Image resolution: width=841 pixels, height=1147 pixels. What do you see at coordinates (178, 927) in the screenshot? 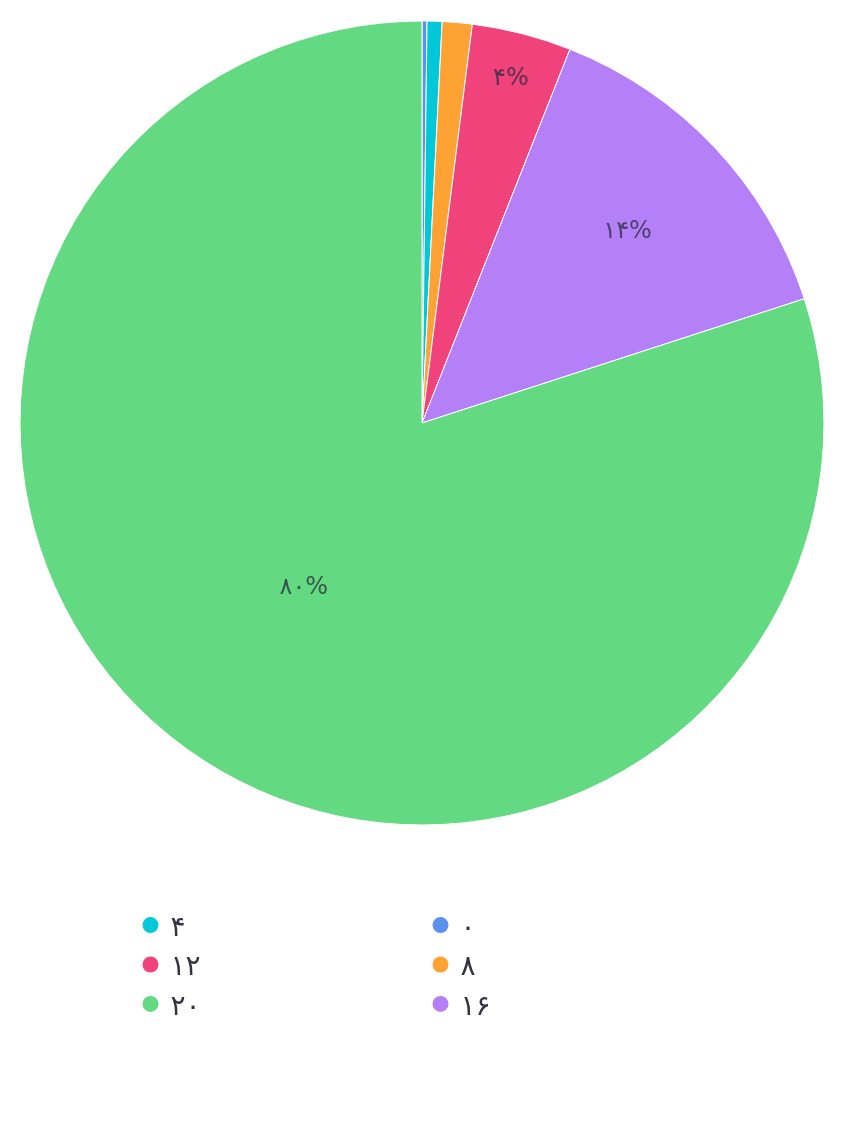
I see `legend-label: ۴` at bounding box center [178, 927].